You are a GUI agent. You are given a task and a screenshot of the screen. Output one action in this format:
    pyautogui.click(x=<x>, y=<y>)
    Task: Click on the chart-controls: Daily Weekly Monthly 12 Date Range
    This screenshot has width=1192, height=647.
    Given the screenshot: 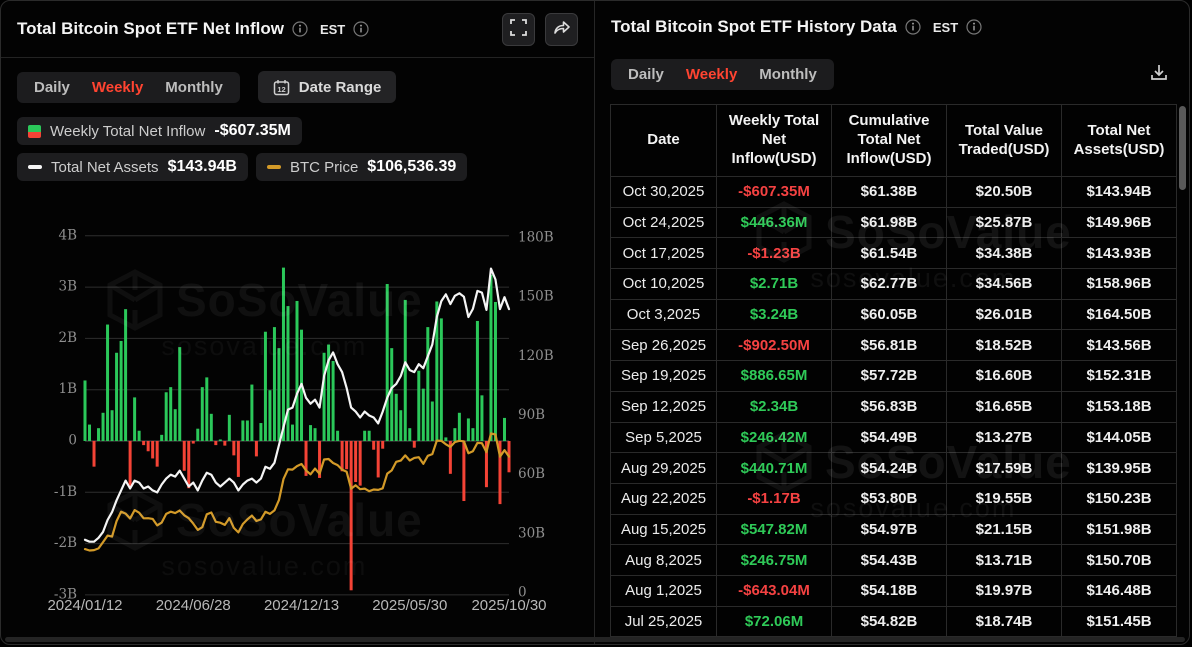 What is the action you would take?
    pyautogui.click(x=297, y=80)
    